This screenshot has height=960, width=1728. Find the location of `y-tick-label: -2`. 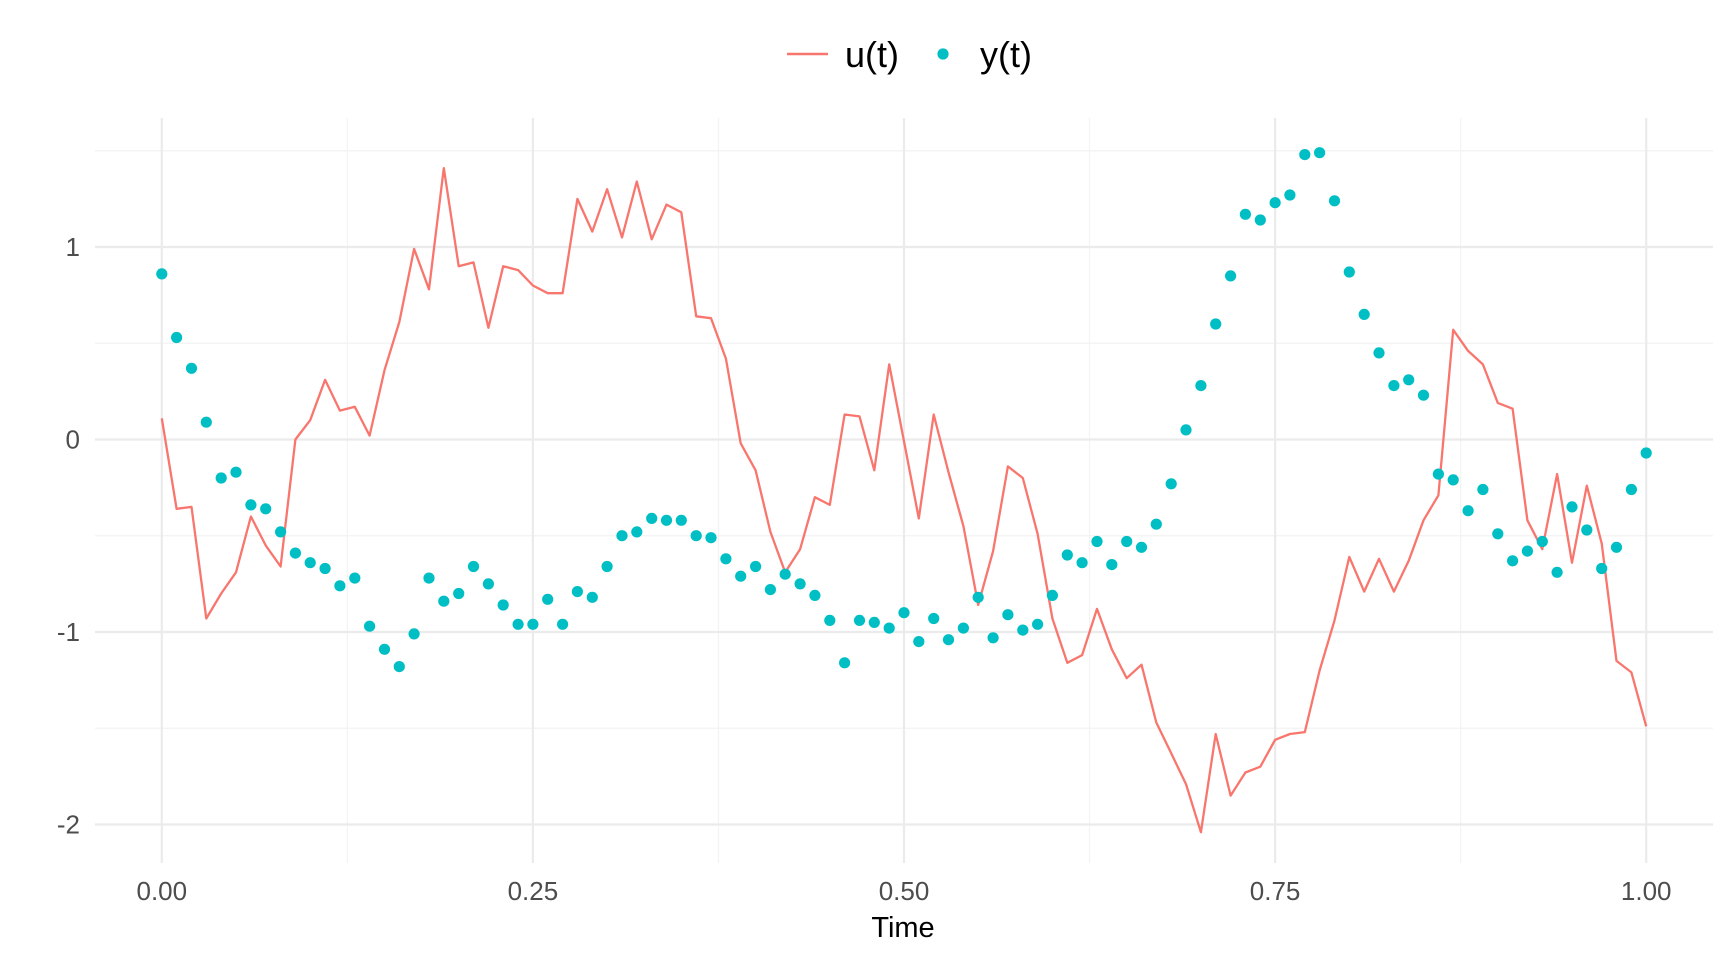

y-tick-label: -2 is located at coordinates (68, 824).